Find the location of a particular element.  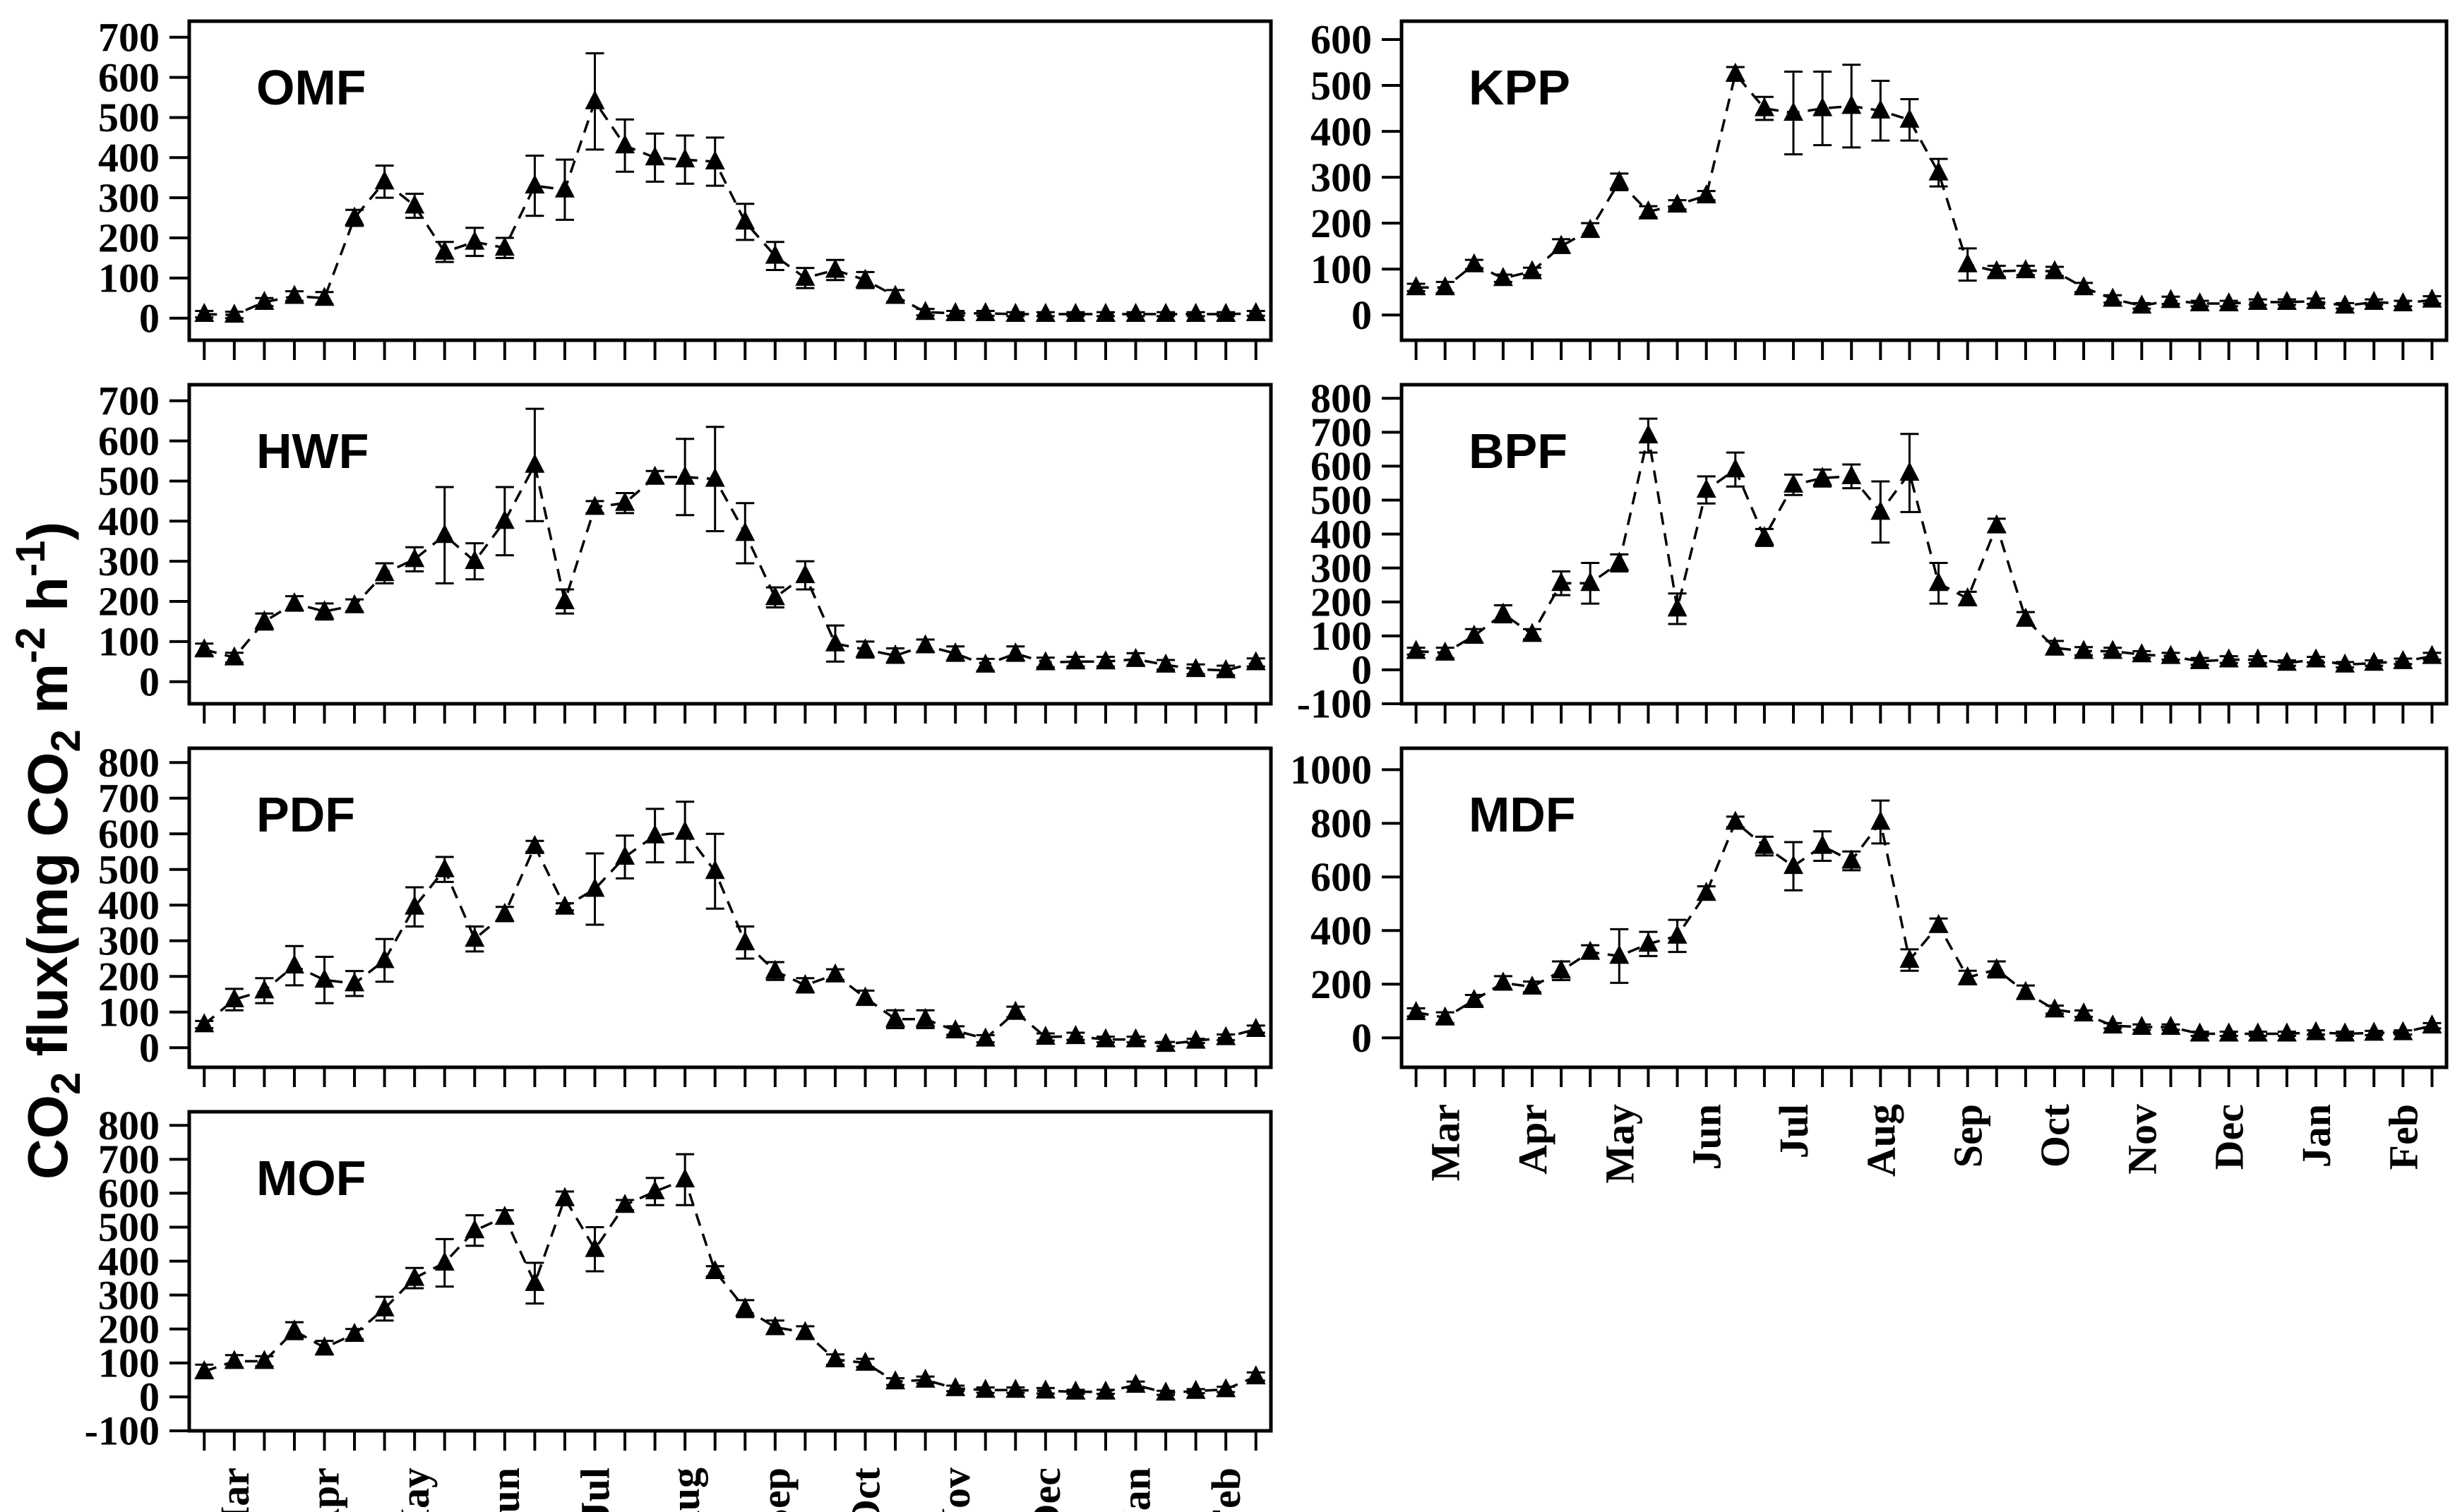

month-label: Mar is located at coordinates (1446, 1143).